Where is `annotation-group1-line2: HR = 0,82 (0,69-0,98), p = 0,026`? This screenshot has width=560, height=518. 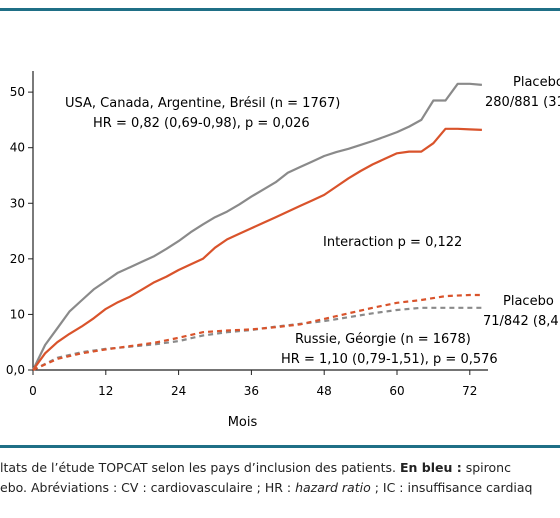 annotation-group1-line2: HR = 0,82 (0,69-0,98), p = 0,026 is located at coordinates (201, 123).